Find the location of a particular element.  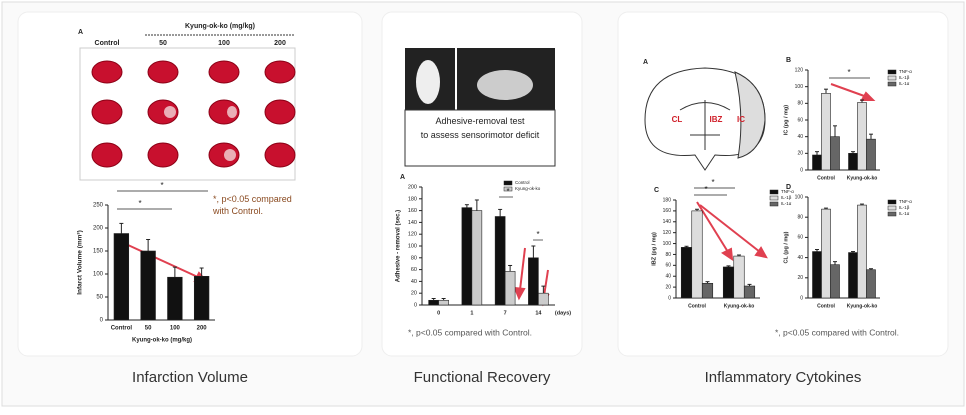

brain-diagram is located at coordinates (705, 119).